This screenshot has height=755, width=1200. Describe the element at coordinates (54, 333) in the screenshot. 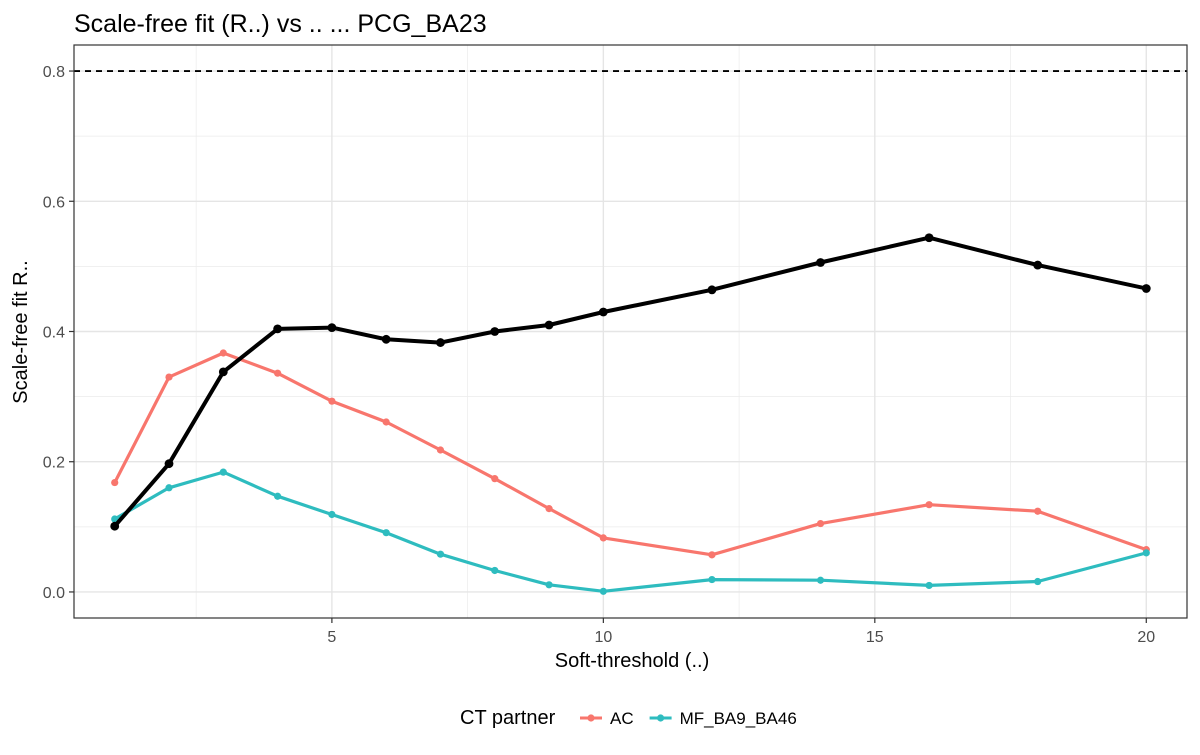

I see `y-tick-label: 0.4` at that location.